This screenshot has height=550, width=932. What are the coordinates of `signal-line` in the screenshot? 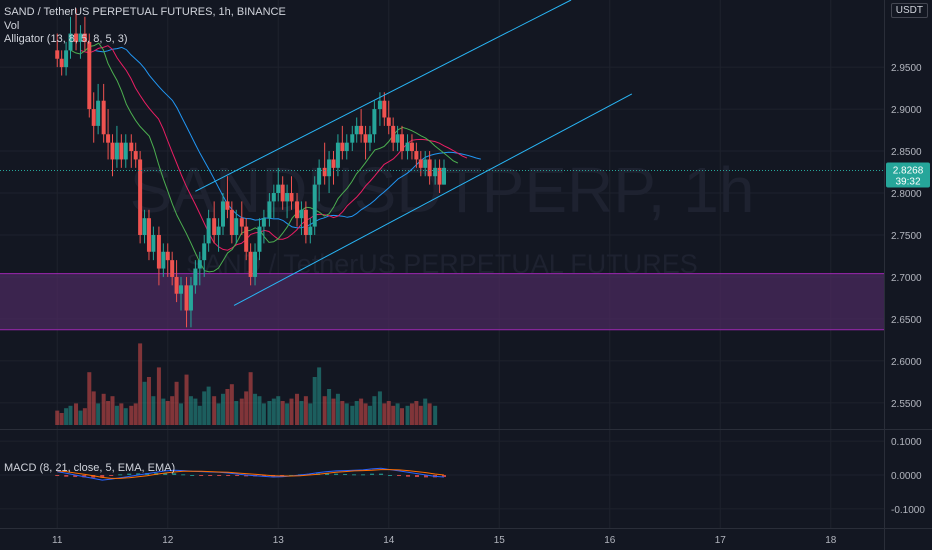 It's located at (251, 474).